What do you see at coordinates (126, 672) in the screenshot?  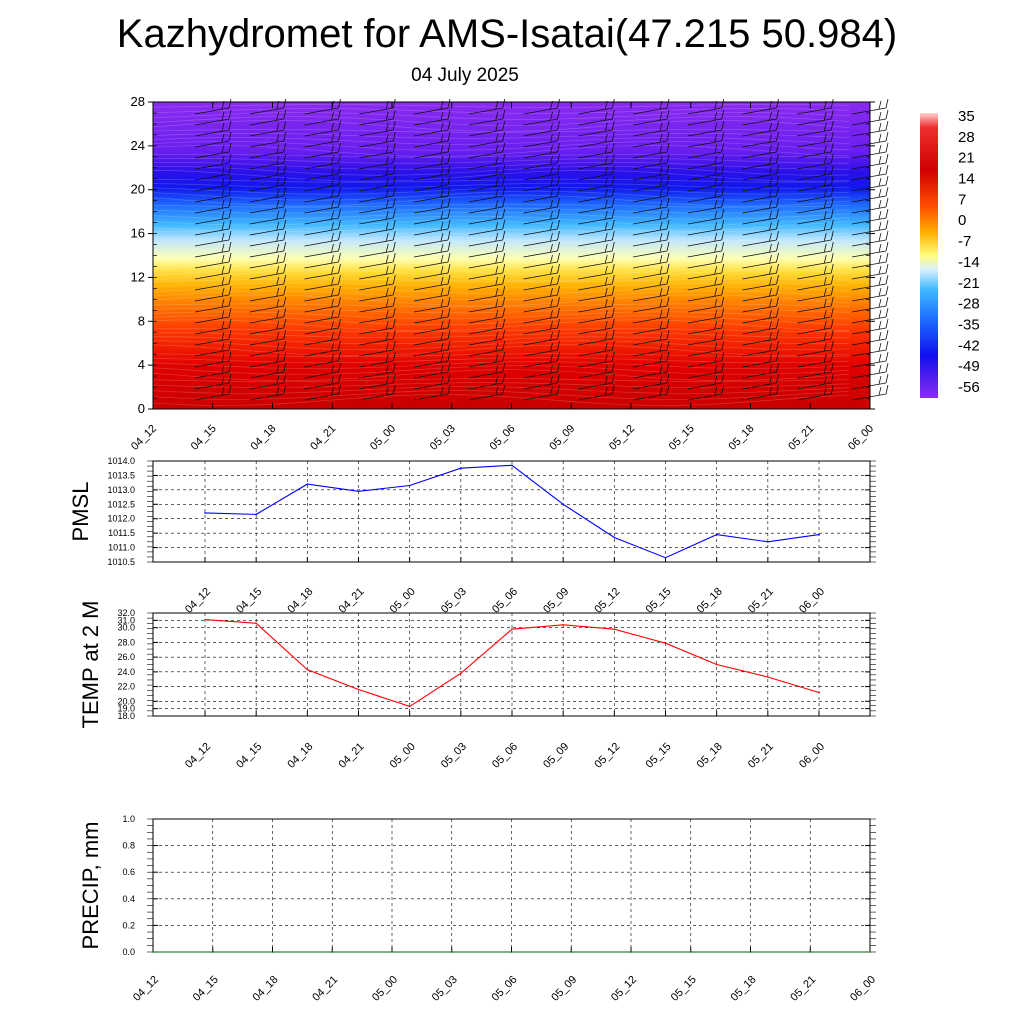 I see `y-tick-label: 24.0` at bounding box center [126, 672].